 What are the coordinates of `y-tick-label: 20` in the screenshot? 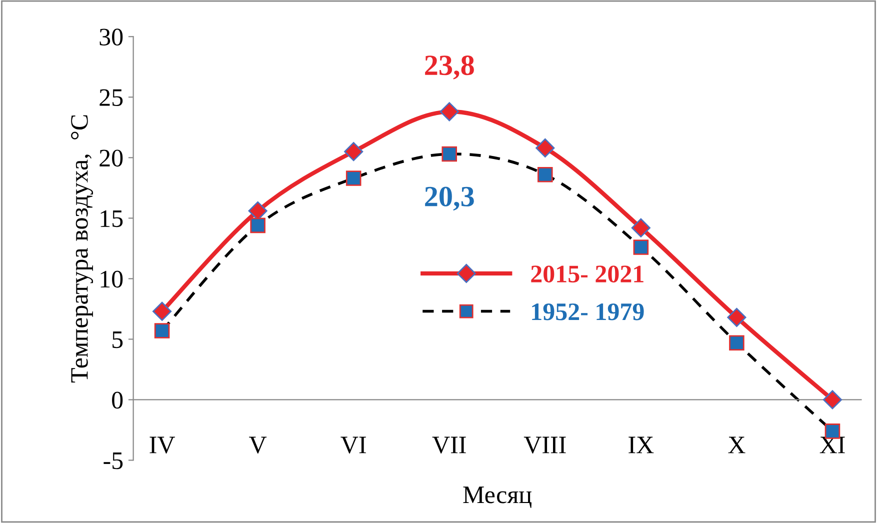 It's located at (111, 158).